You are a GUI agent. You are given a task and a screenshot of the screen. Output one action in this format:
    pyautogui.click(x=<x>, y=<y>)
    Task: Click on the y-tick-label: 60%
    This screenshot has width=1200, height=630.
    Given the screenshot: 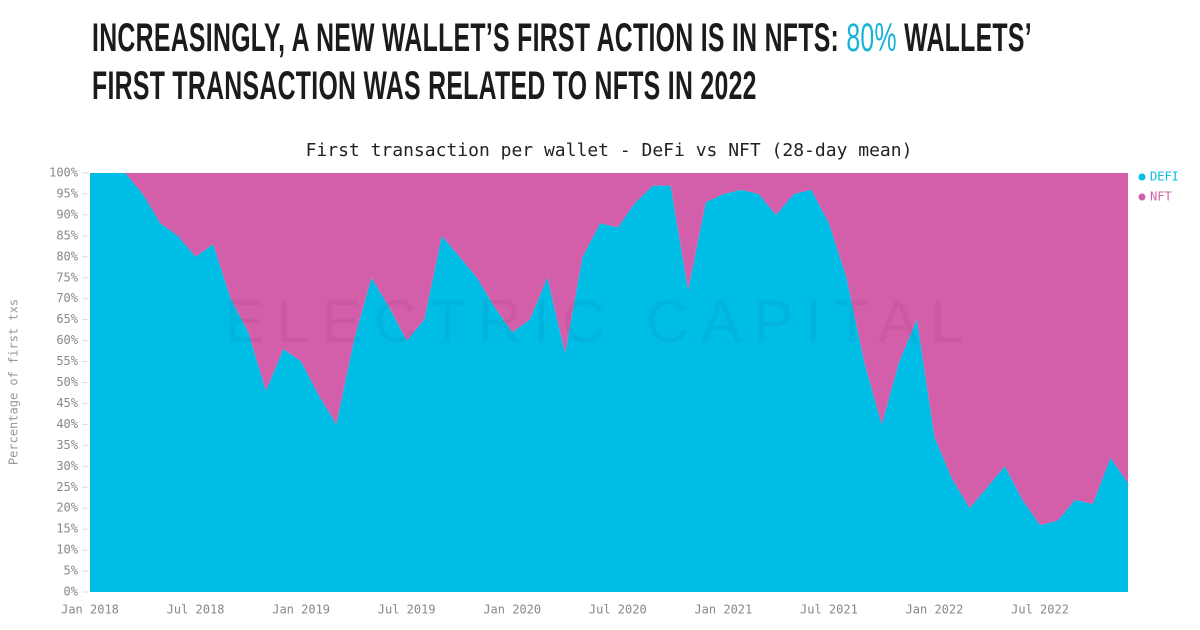 What is the action you would take?
    pyautogui.click(x=67, y=340)
    